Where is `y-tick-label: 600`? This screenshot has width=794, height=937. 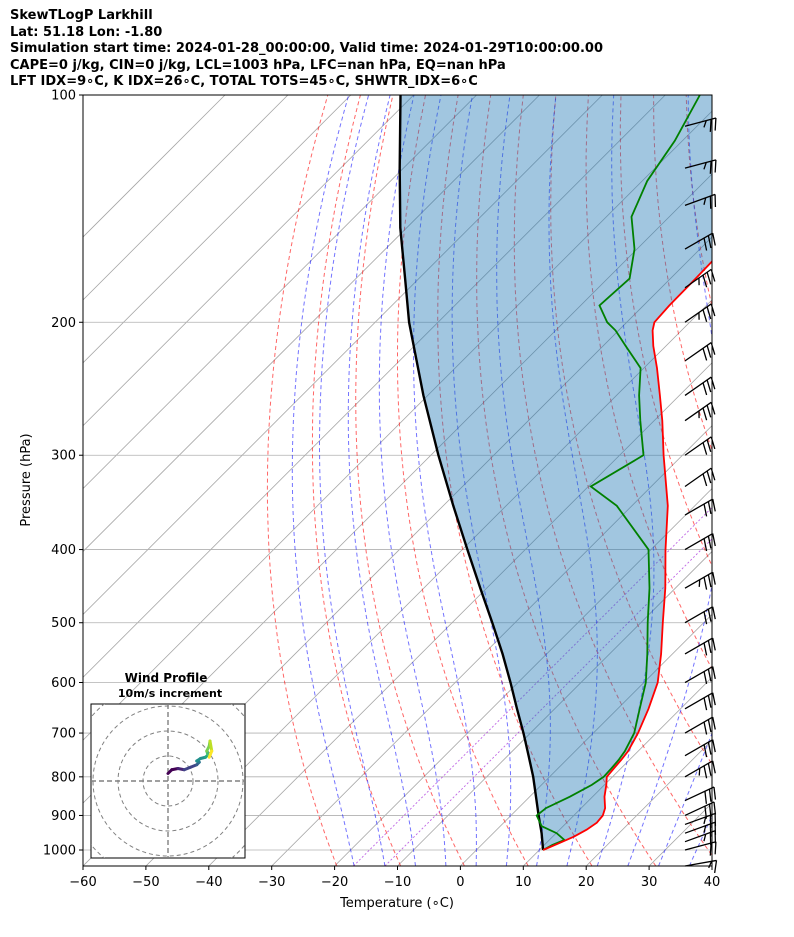 y-tick-label: 600 is located at coordinates (63, 683).